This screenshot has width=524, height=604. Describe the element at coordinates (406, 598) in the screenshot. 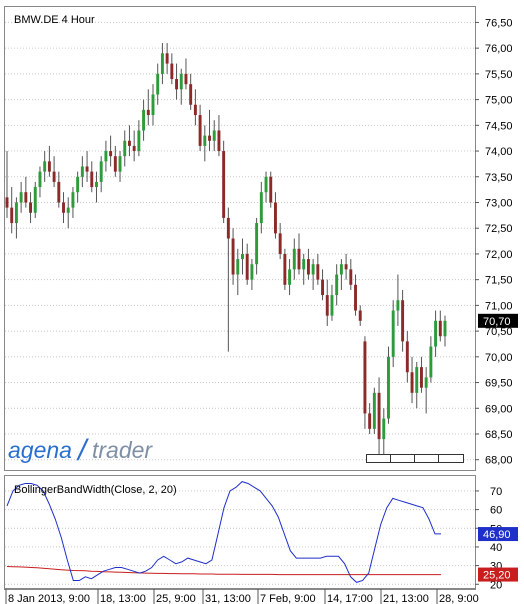

I see `x-tick-label: 21, 13:00` at that location.